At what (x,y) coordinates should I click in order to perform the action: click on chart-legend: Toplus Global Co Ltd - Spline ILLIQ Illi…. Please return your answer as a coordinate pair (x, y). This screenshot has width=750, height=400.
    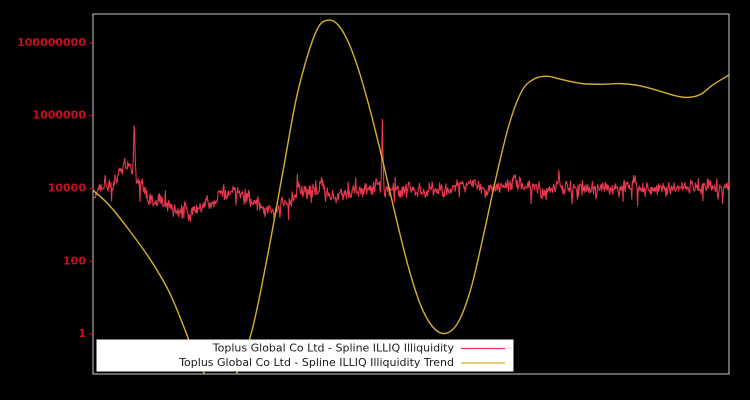
    Looking at the image, I should click on (305, 355).